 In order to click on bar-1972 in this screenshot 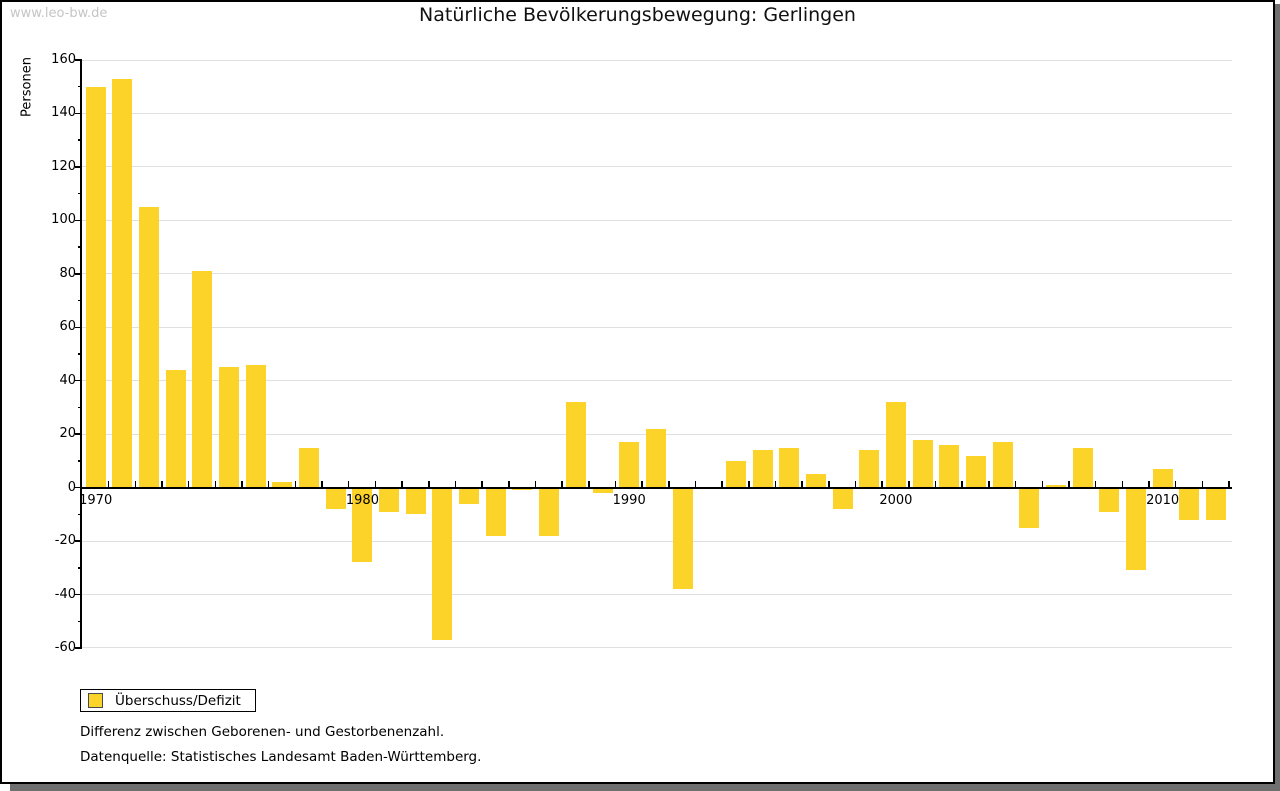, I will do `click(149, 347)`.